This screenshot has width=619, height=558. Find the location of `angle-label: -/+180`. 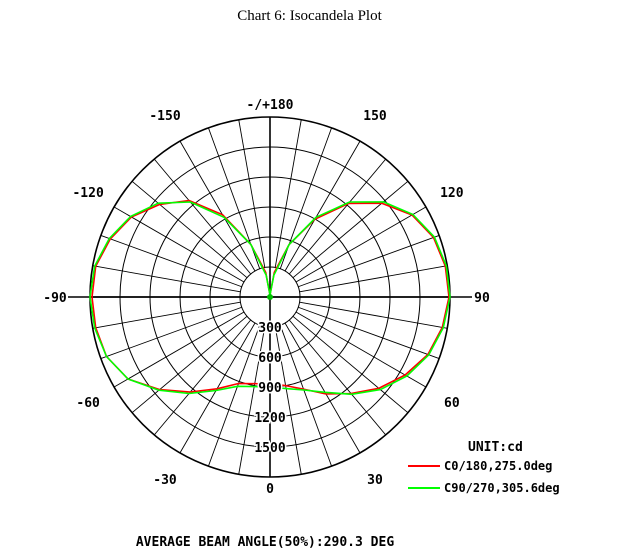

angle-label: -/+180 is located at coordinates (270, 105).